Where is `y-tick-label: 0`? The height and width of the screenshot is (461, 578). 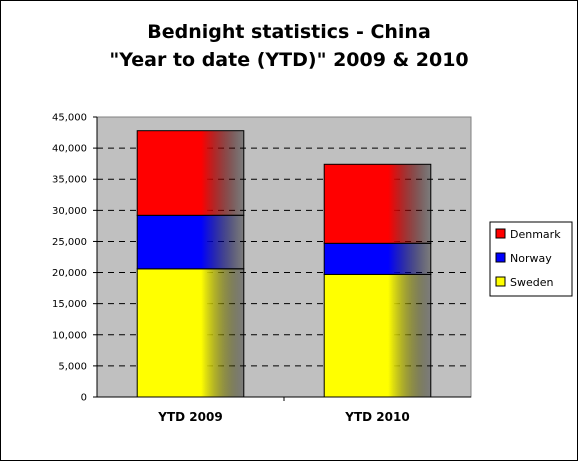 y-tick-label: 0 is located at coordinates (84, 398).